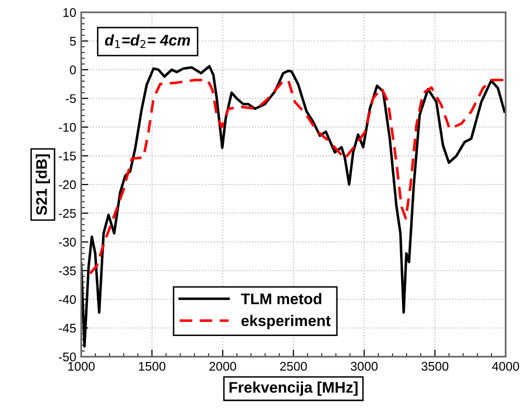  What do you see at coordinates (67, 299) in the screenshot?
I see `y-tick-label: -40` at bounding box center [67, 299].